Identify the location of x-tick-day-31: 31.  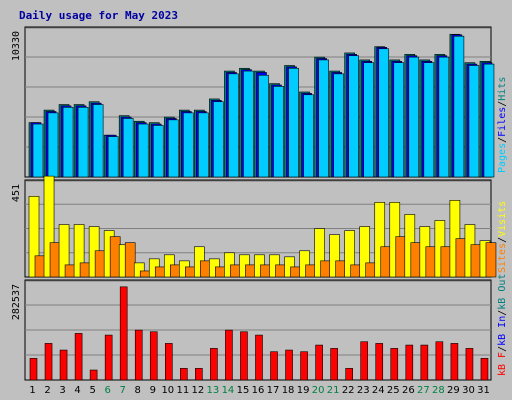
(483, 390).